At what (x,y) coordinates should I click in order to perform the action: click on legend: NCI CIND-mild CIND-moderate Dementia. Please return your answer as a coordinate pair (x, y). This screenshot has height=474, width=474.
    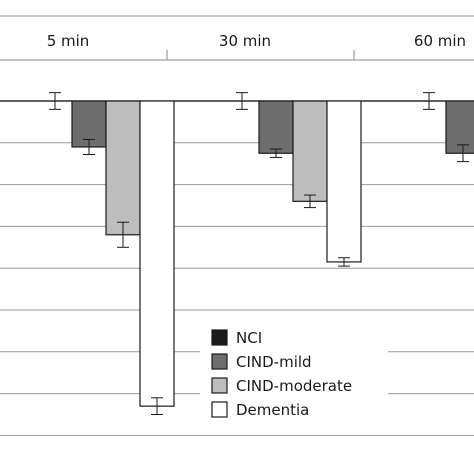
    Looking at the image, I should click on (294, 371).